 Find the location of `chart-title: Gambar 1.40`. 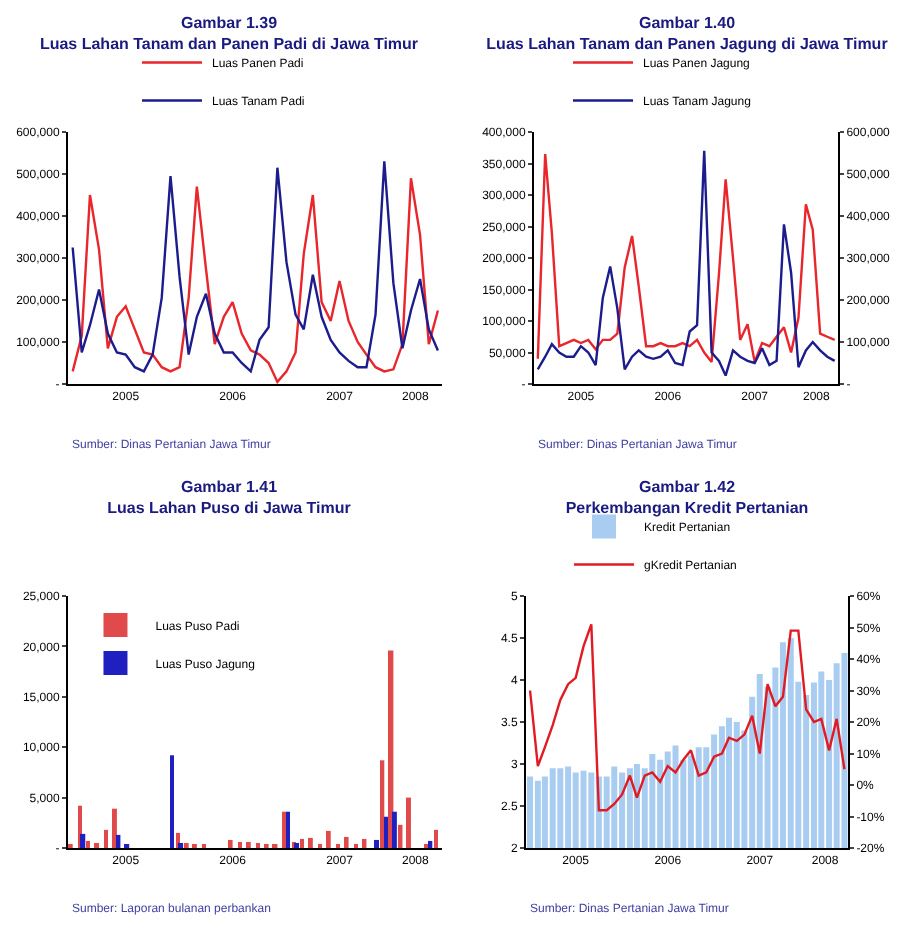

chart-title: Gambar 1.40 is located at coordinates (687, 22).